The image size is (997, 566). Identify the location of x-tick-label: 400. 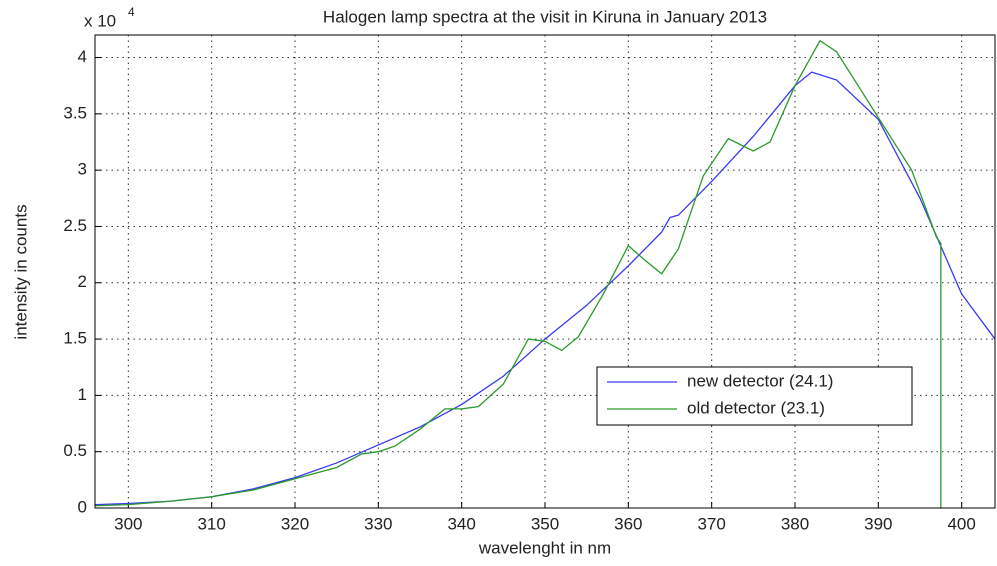
(961, 523).